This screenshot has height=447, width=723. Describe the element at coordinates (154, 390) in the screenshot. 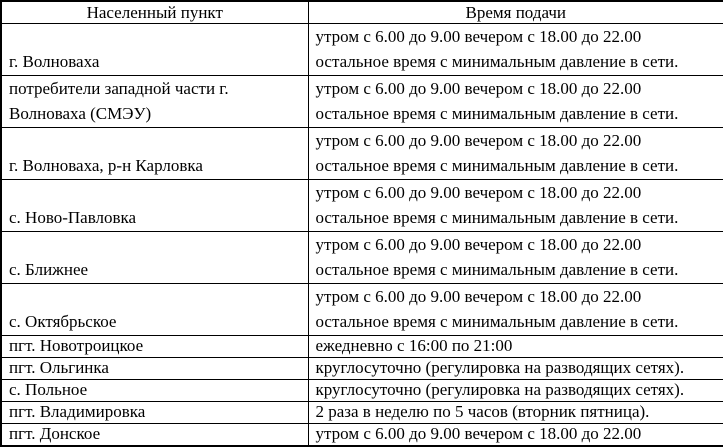

I see `settlement-cell: с. Польное` at that location.